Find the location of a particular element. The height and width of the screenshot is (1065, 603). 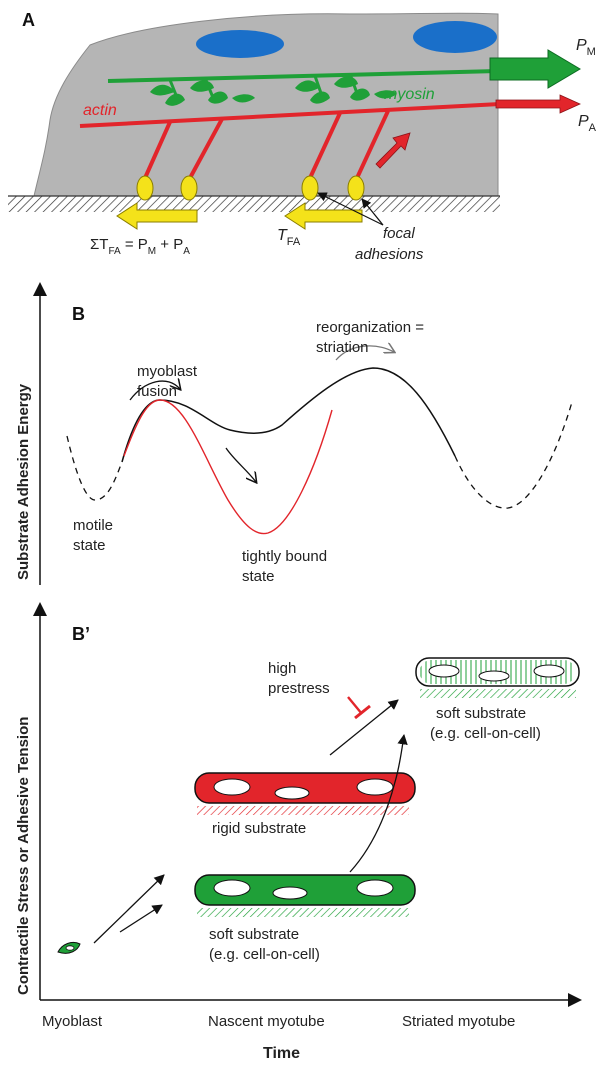

x-axis-title: Time is located at coordinates (281, 1053).